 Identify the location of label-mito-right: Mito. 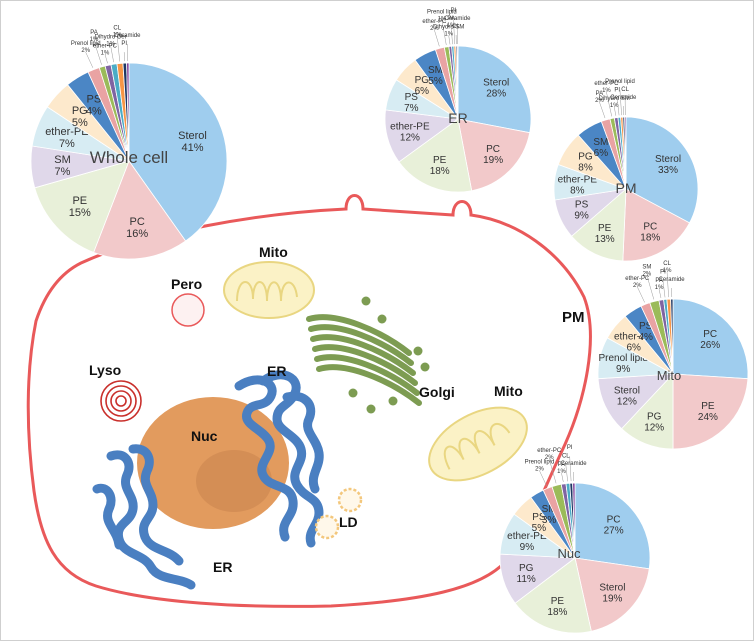
(508, 391).